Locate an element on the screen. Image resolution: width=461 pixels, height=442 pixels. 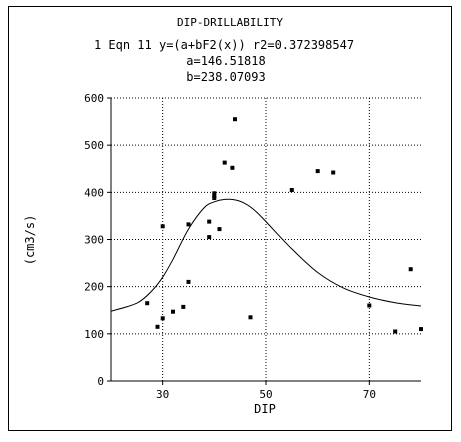
y-tick-label: 0 is located at coordinates (100, 381).